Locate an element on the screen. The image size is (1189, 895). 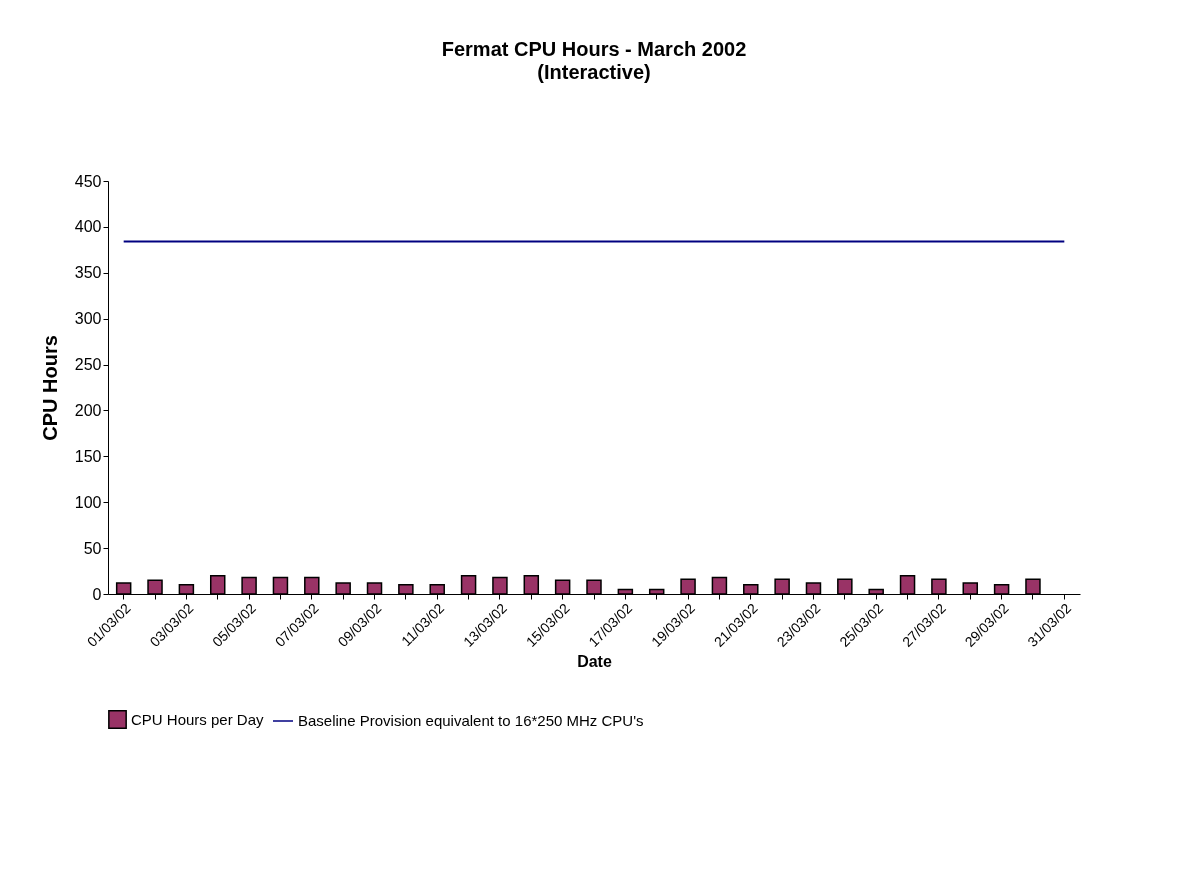
chart-subtitle: (Interactive) is located at coordinates (594, 72).